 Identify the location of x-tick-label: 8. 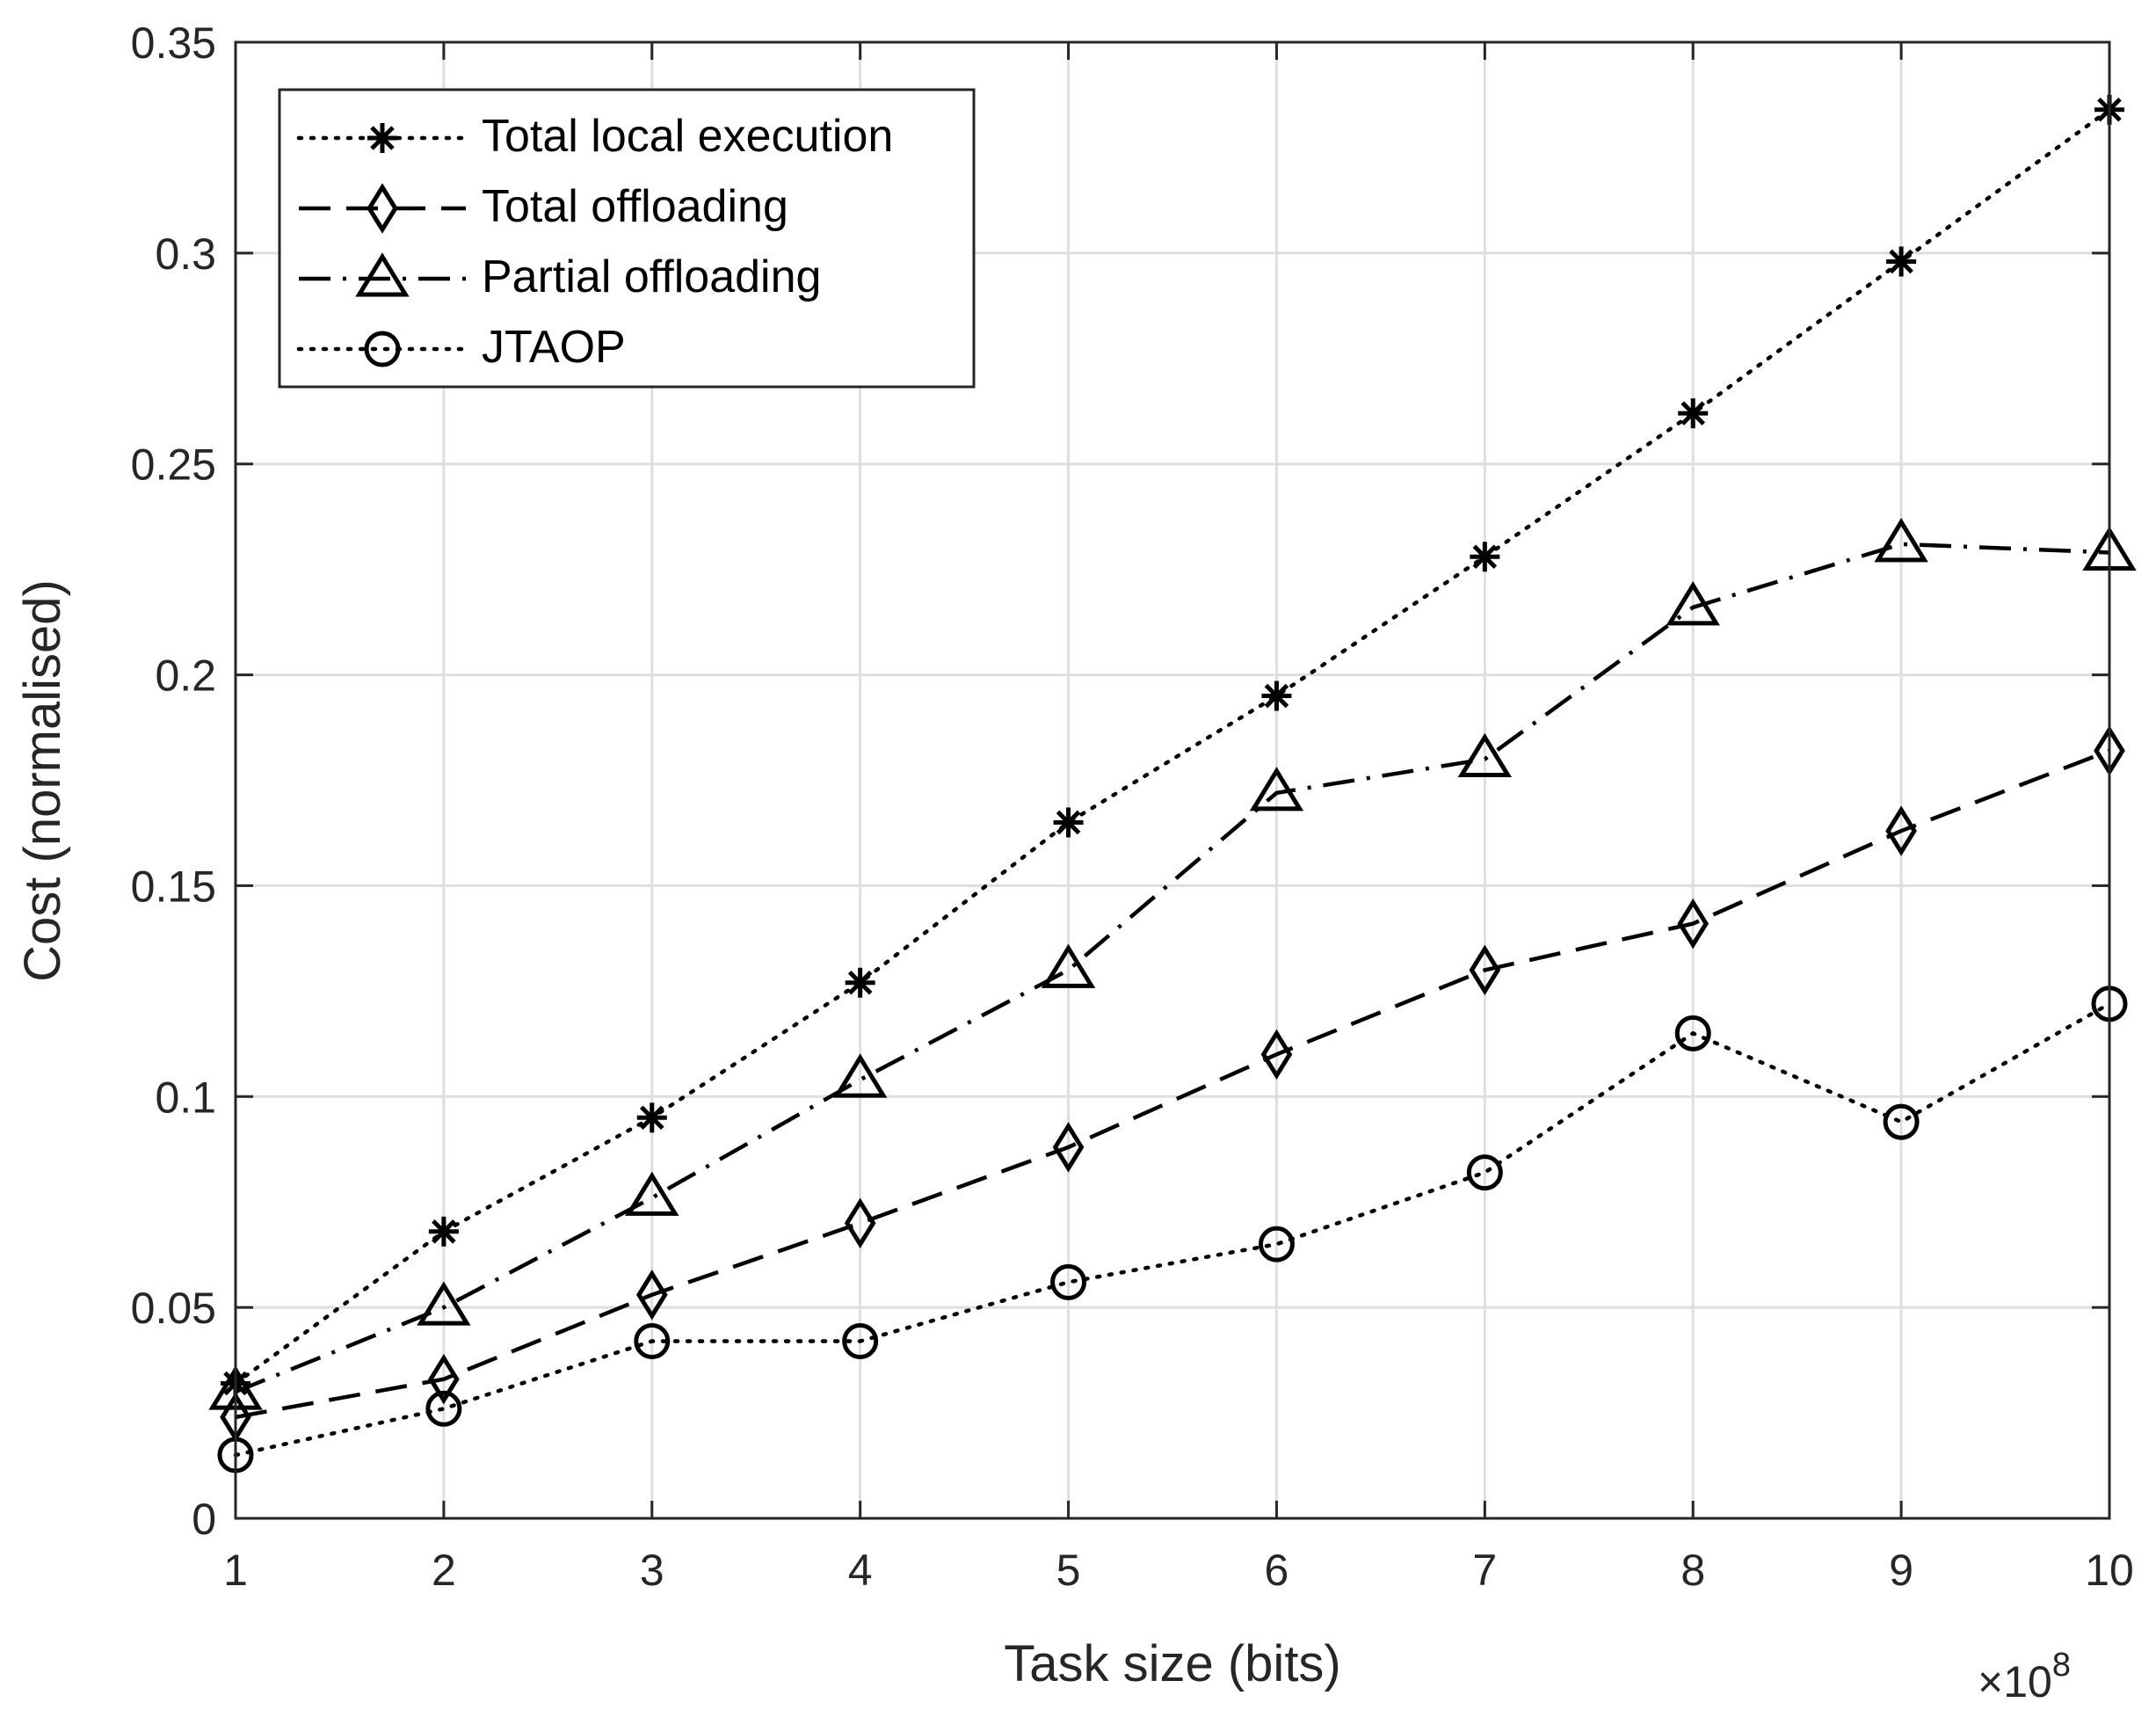
(1693, 1570).